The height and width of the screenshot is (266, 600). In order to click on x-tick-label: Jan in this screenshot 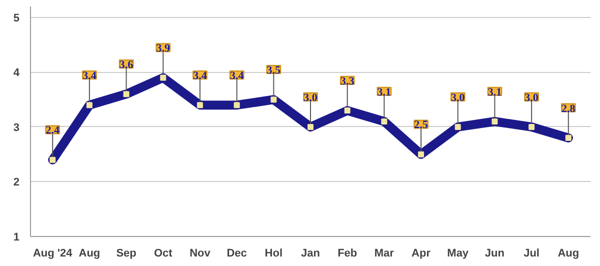, I will do `click(310, 254)`.